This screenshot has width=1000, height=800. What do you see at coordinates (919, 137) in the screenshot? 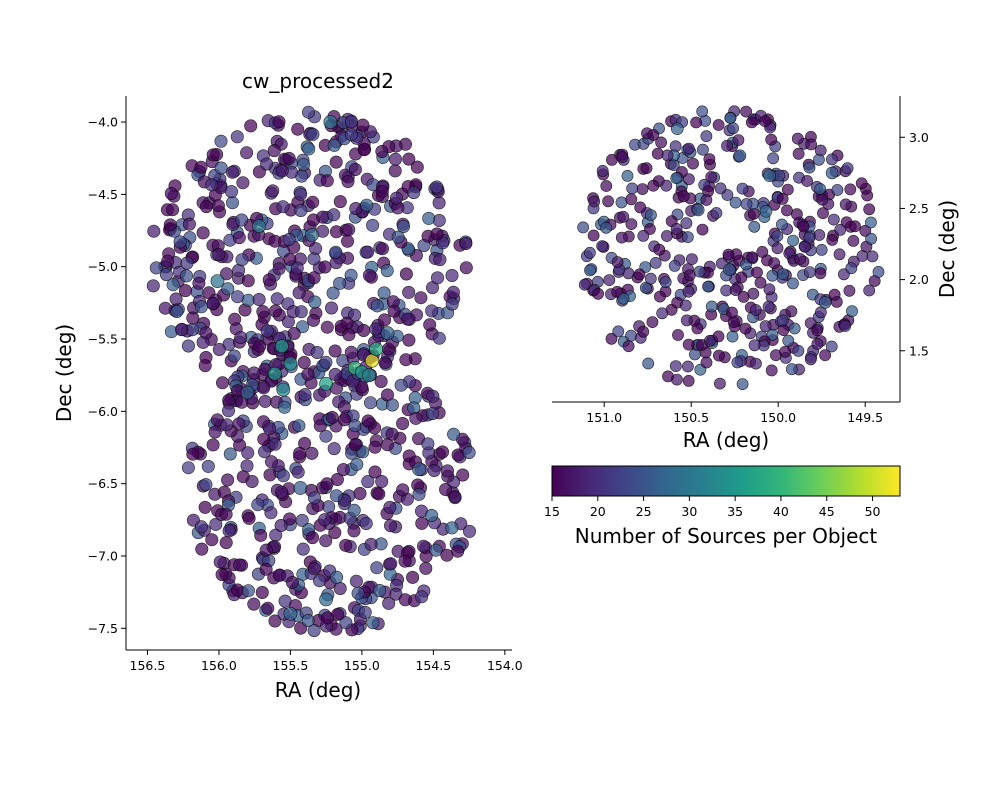
I see `y-tick-label: 3.0` at bounding box center [919, 137].